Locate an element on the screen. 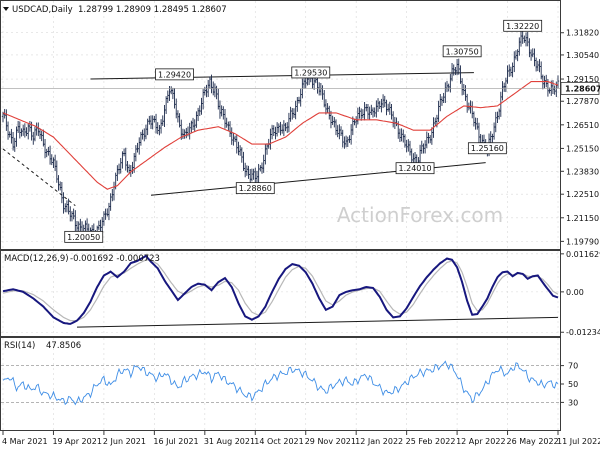 The image size is (600, 450). price-level-label: 1.30750 is located at coordinates (462, 51).